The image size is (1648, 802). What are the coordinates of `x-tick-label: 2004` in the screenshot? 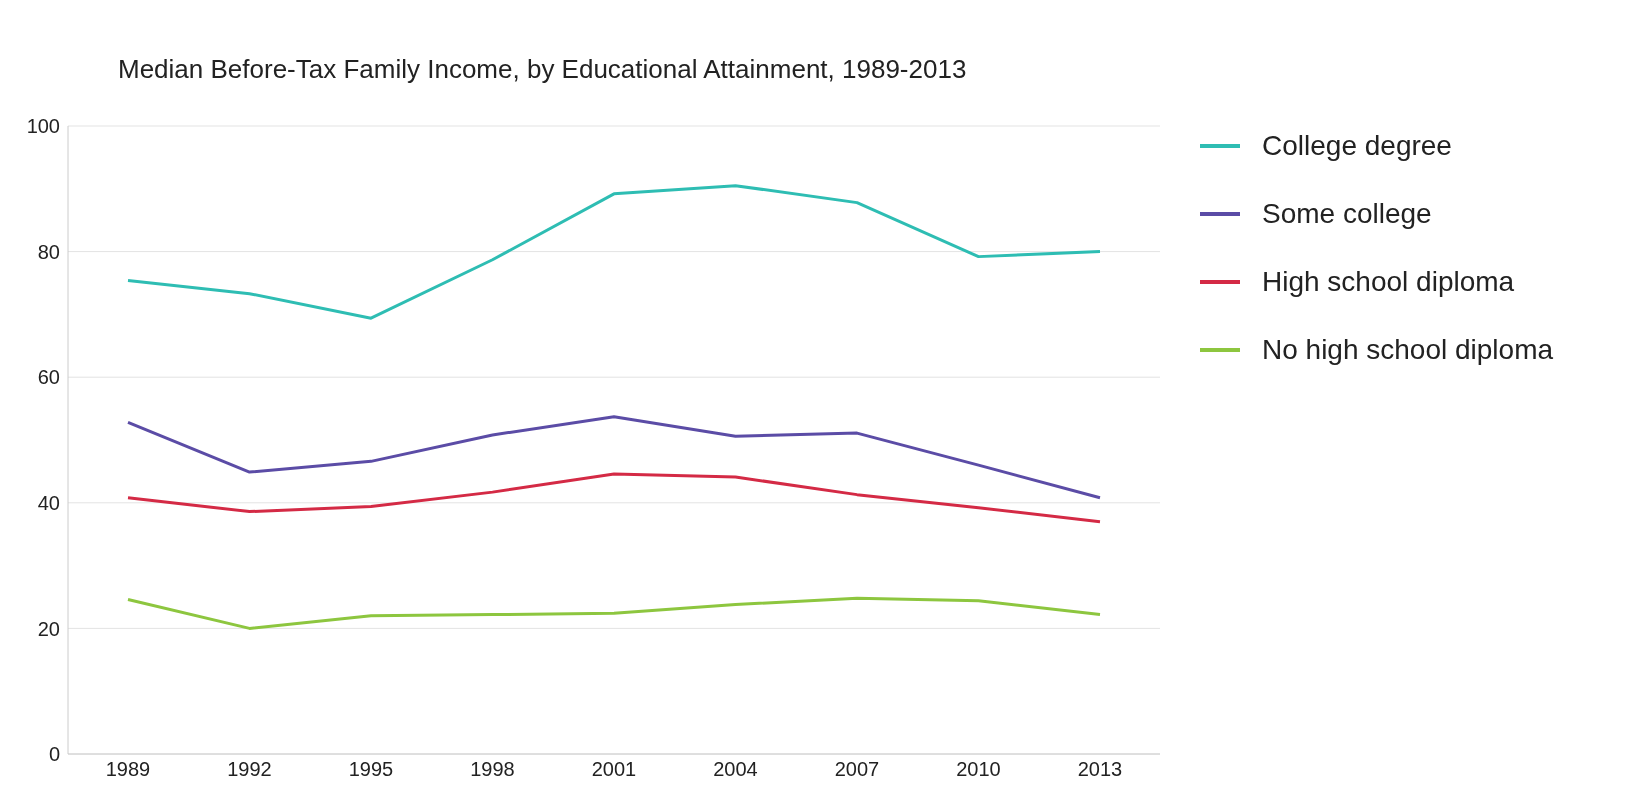 It's located at (735, 769).